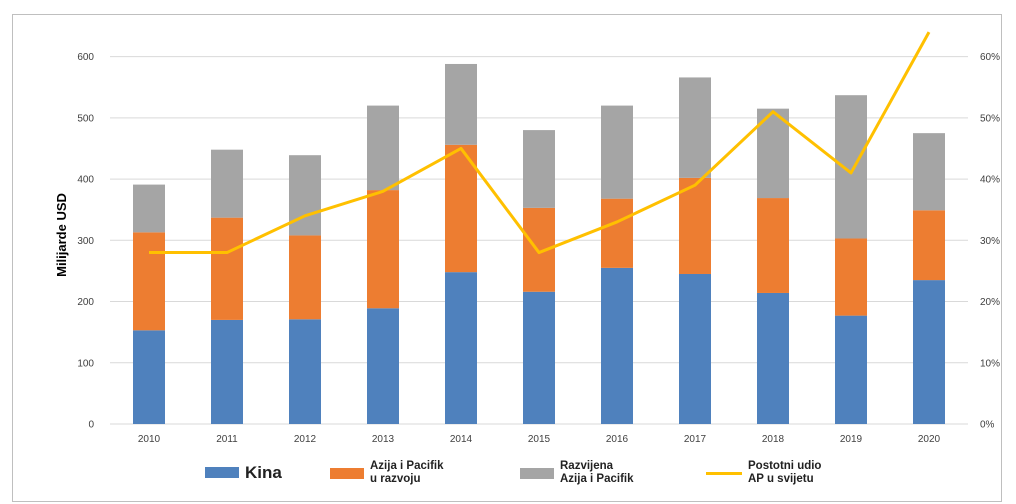  What do you see at coordinates (851, 439) in the screenshot?
I see `x-tick-label: 2019` at bounding box center [851, 439].